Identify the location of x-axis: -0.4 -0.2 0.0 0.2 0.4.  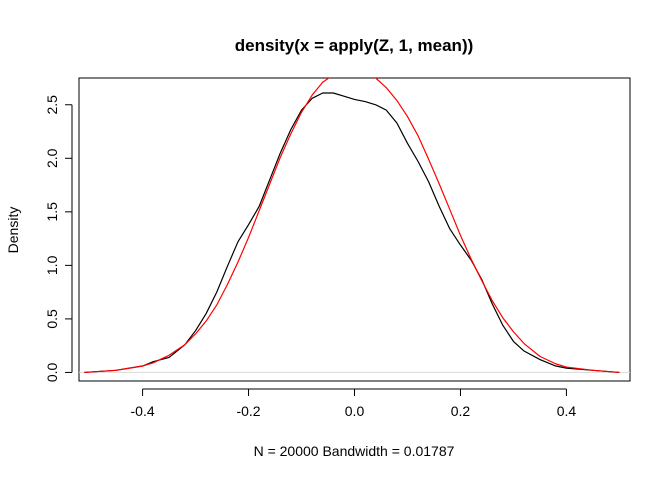
(354, 403).